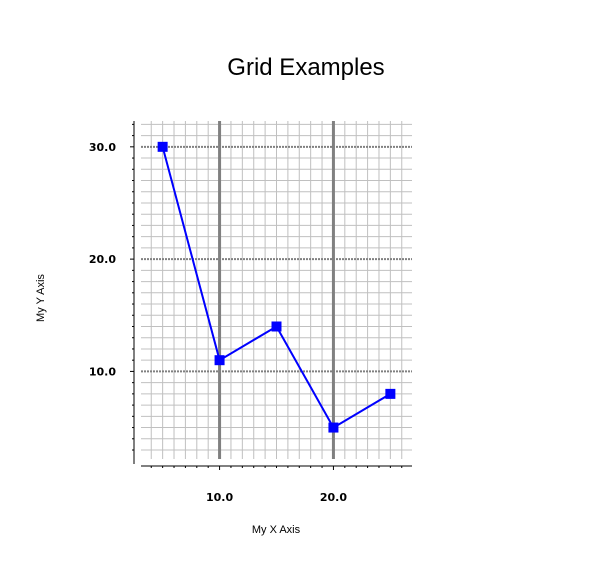 The width and height of the screenshot is (612, 564). I want to click on y-axis-label: My Y Axis, so click(41, 298).